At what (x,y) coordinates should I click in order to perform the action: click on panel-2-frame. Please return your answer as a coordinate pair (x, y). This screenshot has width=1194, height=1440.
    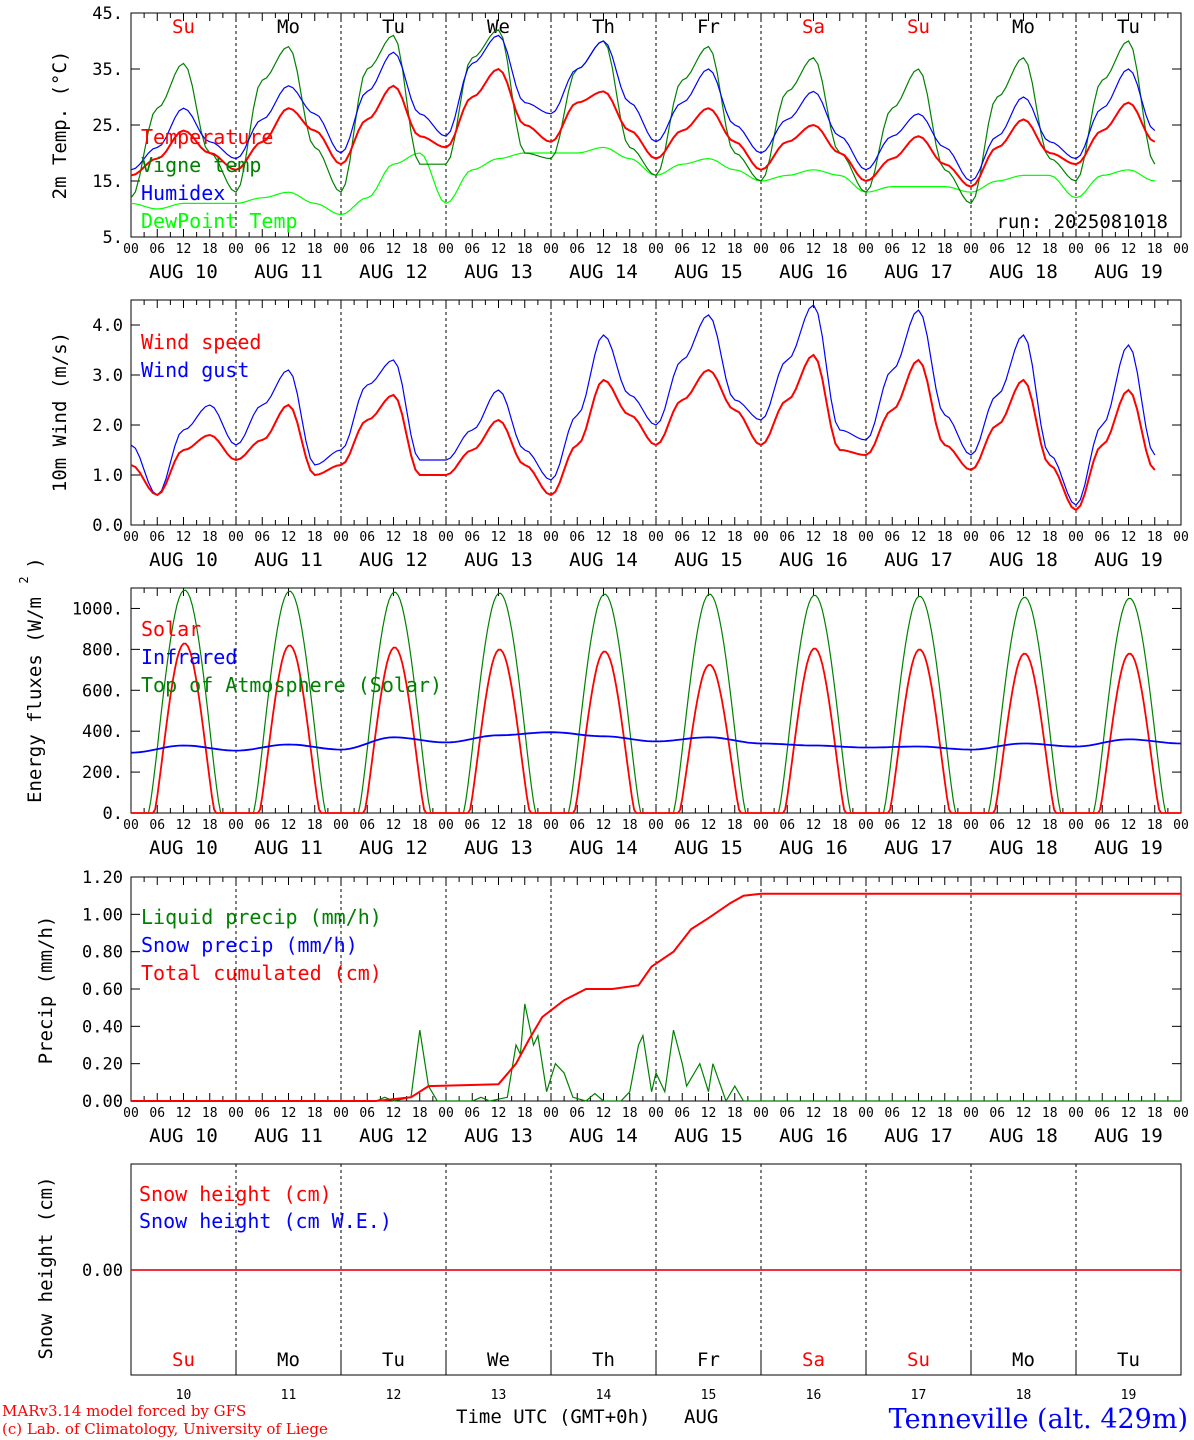
    Looking at the image, I should click on (656, 412).